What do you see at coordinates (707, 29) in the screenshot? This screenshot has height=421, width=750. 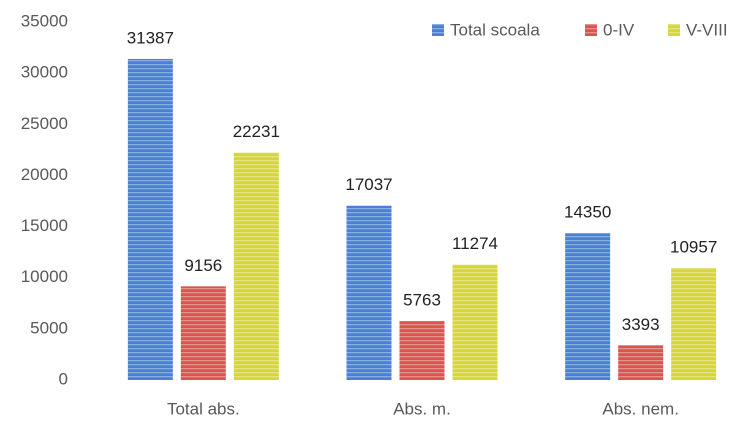 I see `legend-label: V-VIII` at bounding box center [707, 29].